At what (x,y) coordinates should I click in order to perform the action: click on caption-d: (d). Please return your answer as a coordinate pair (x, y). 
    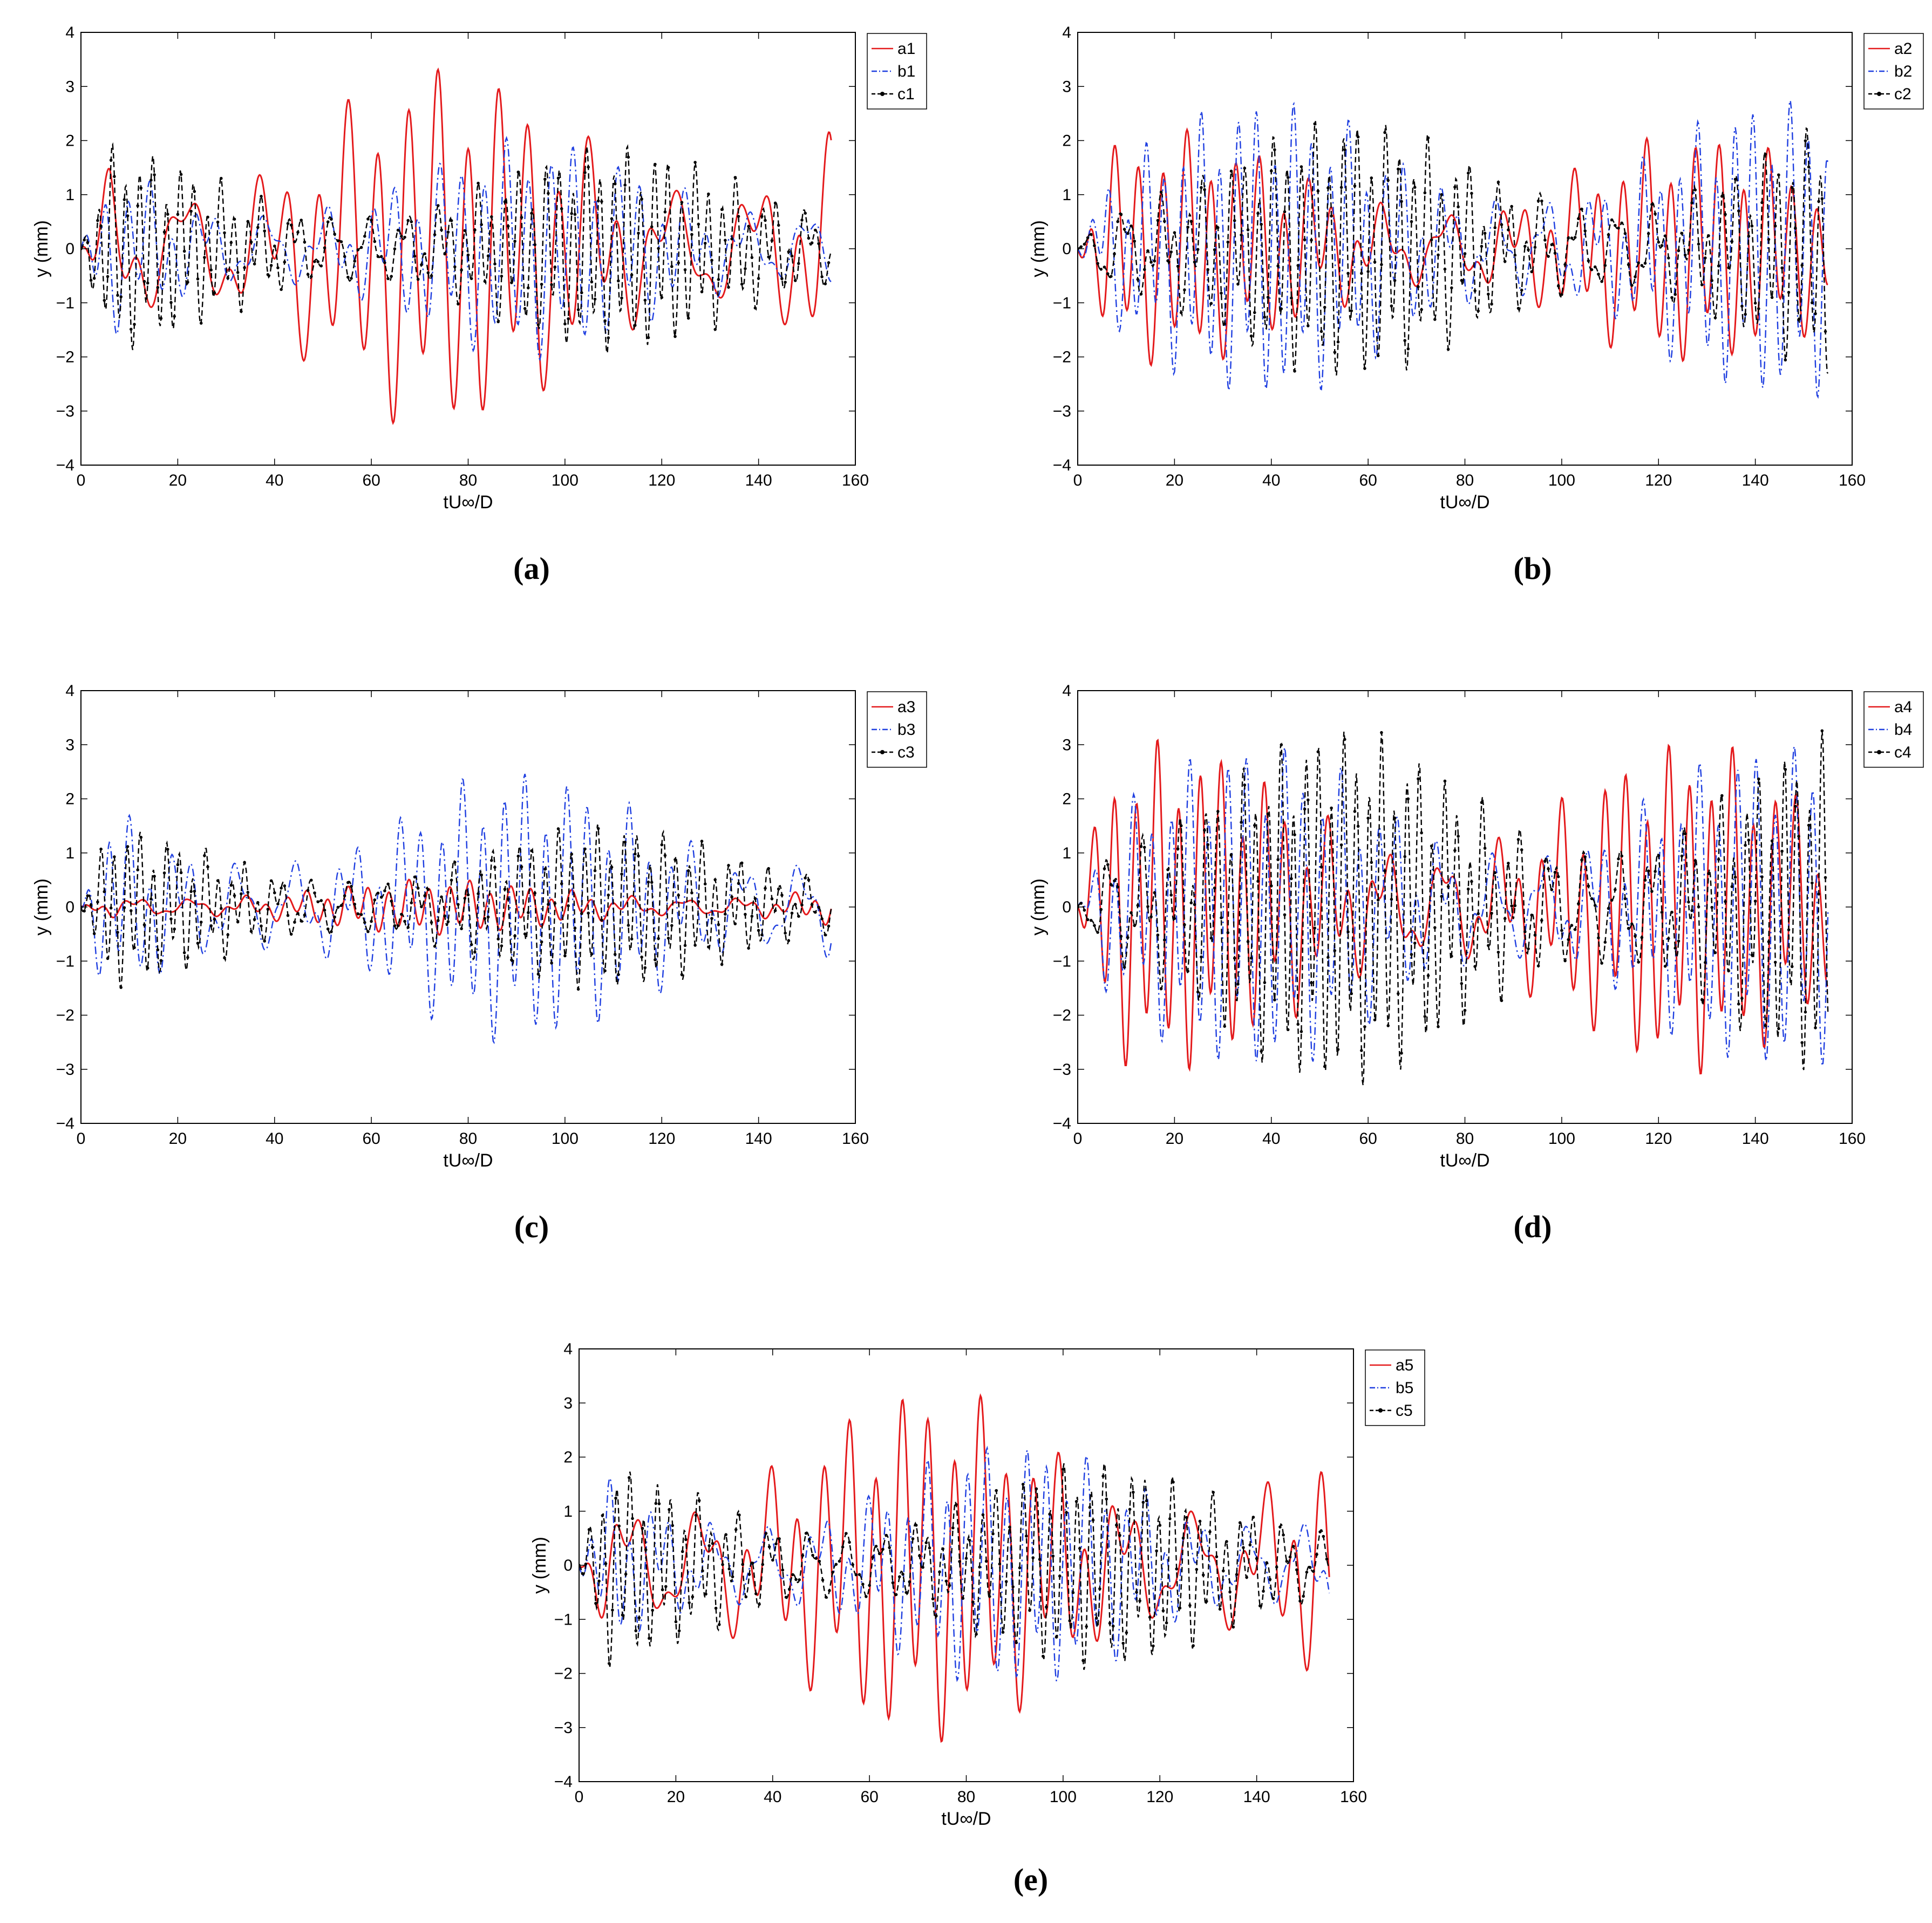
    Looking at the image, I should click on (1532, 1226).